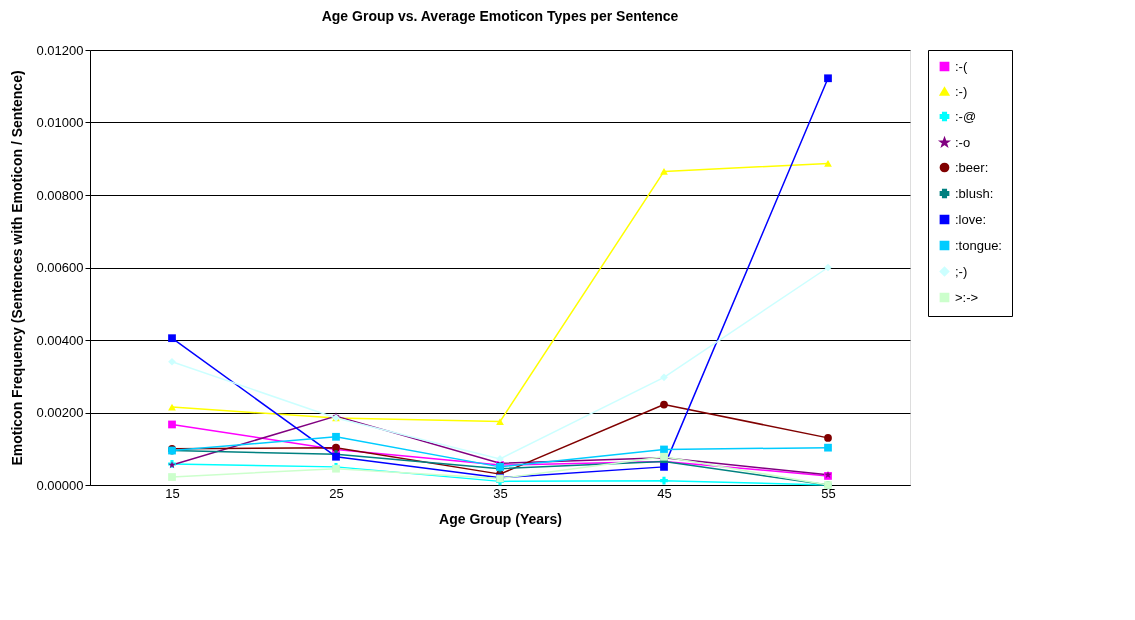  Describe the element at coordinates (500, 518) in the screenshot. I see `x-axis-title: Age Group (Years)` at that location.